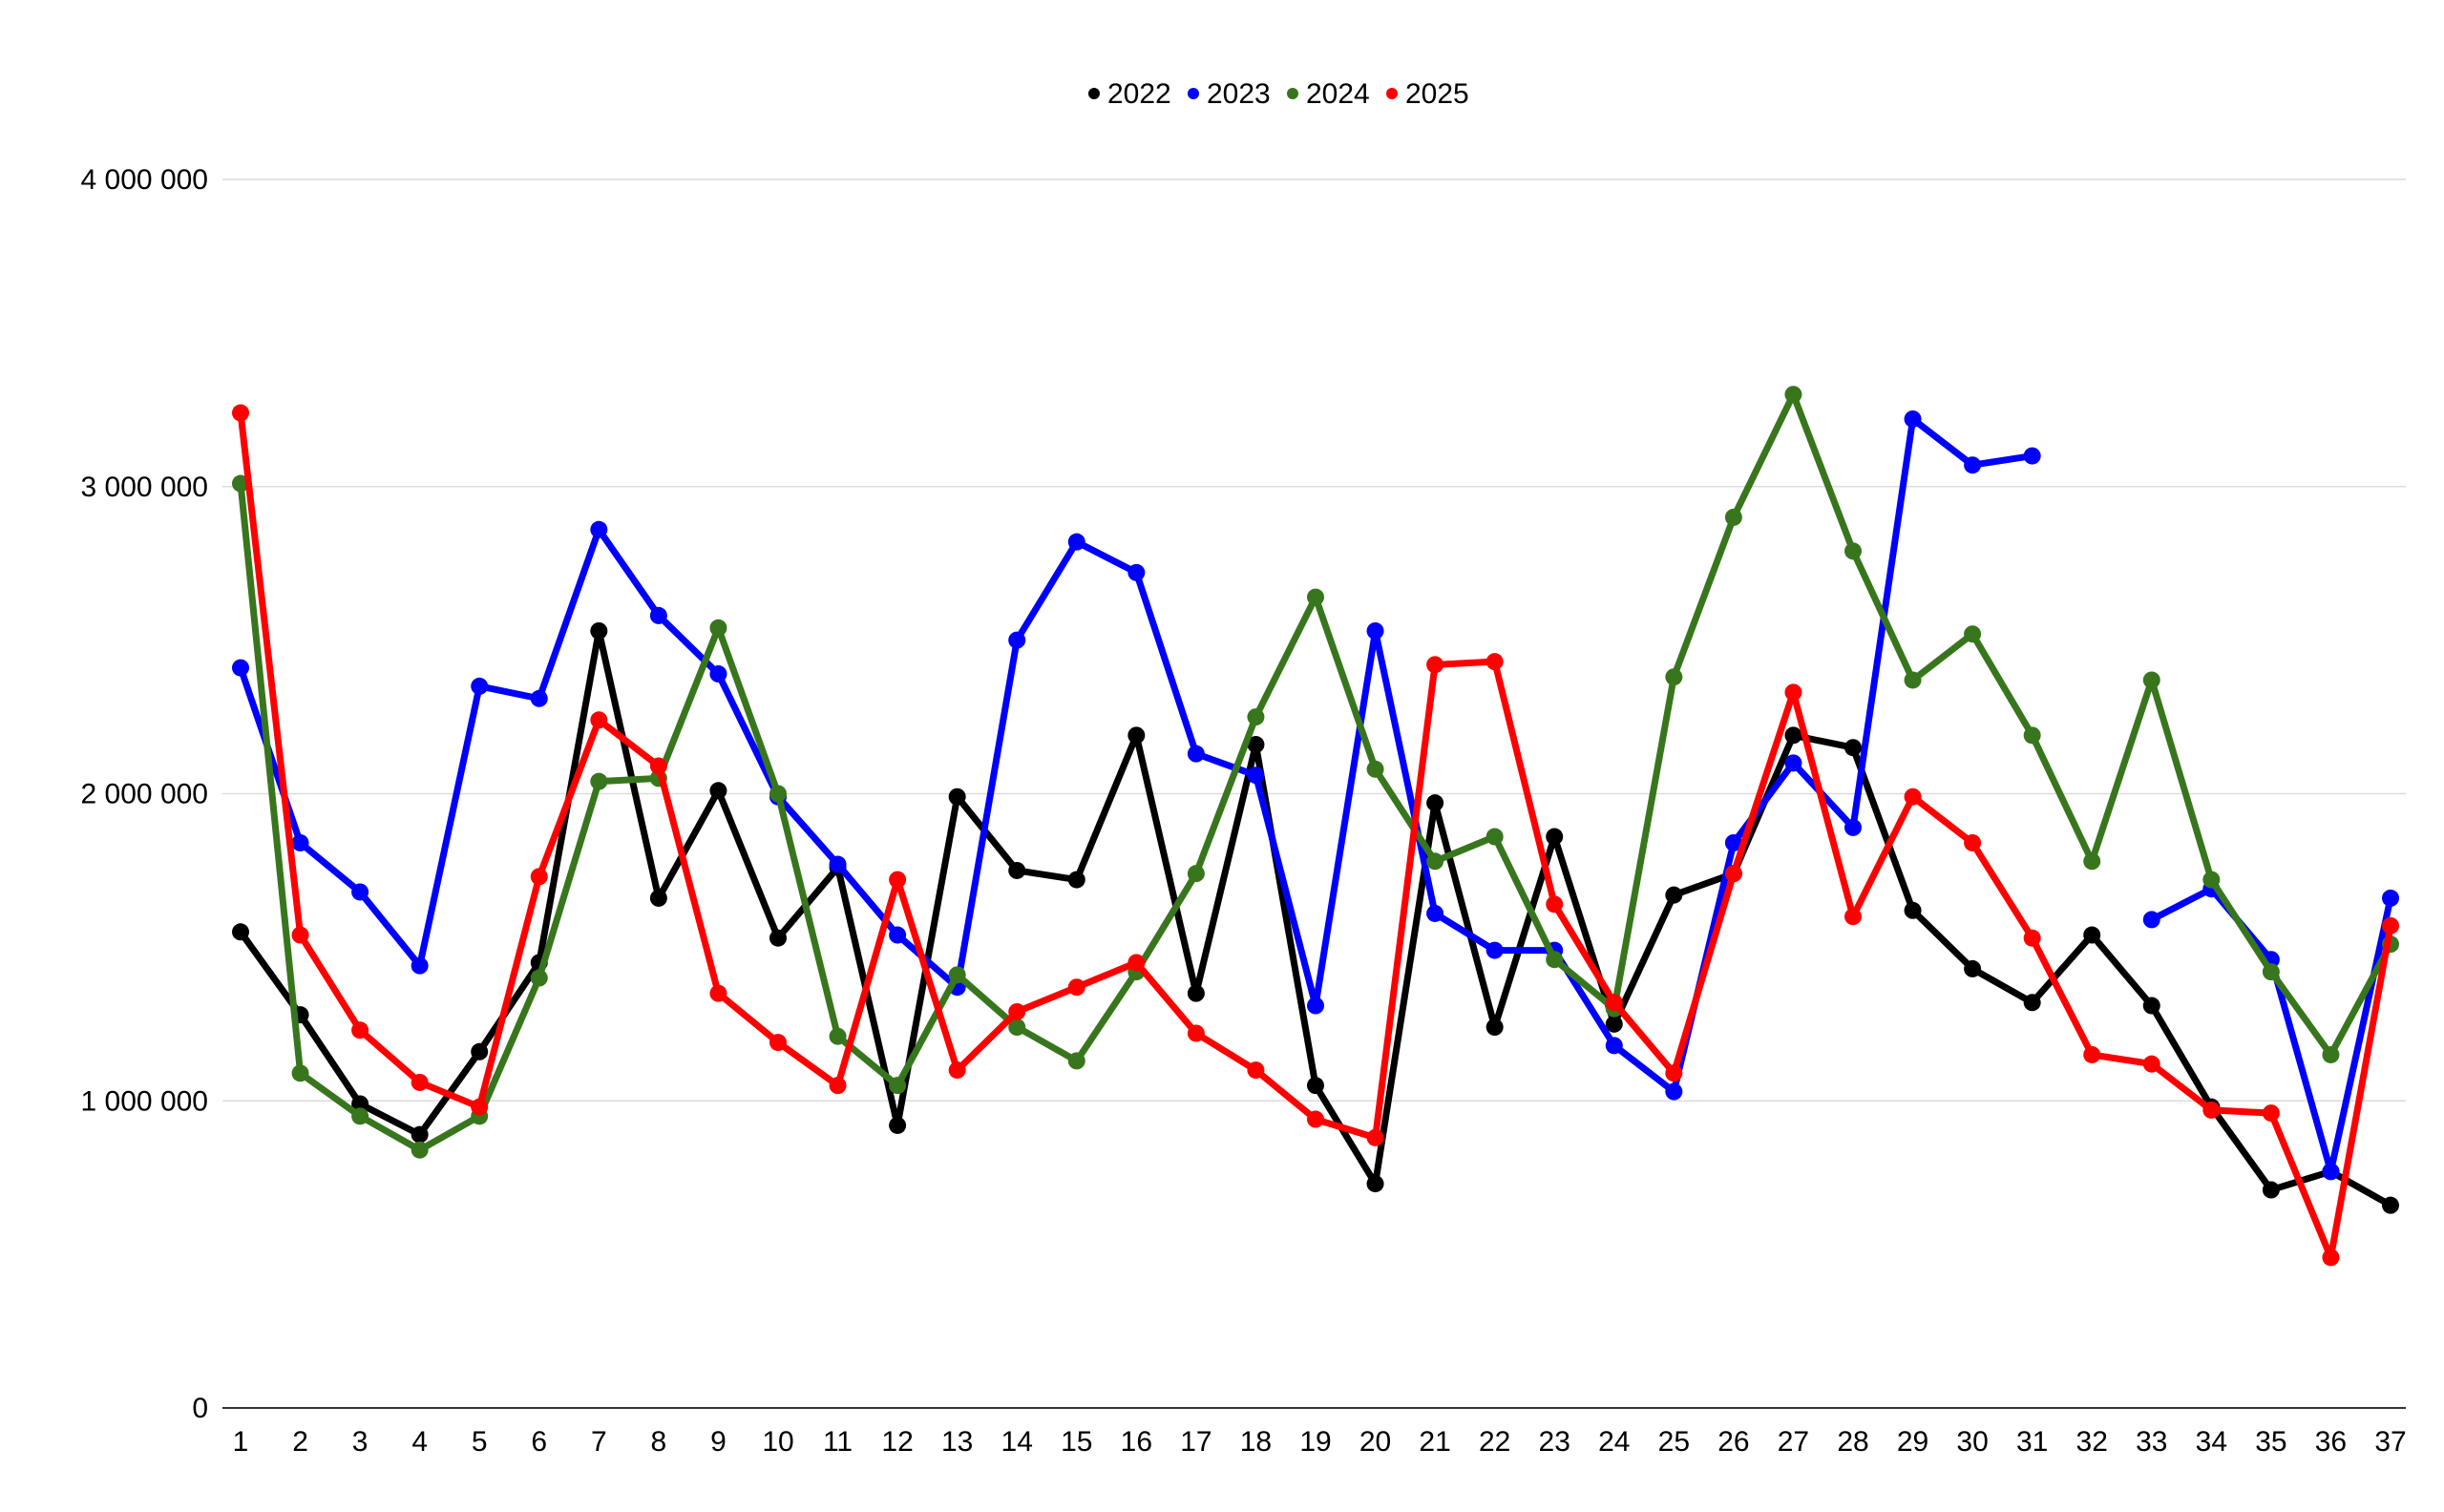 This screenshot has height=1512, width=2444. I want to click on y-tick-label: 1 000 000, so click(145, 1101).